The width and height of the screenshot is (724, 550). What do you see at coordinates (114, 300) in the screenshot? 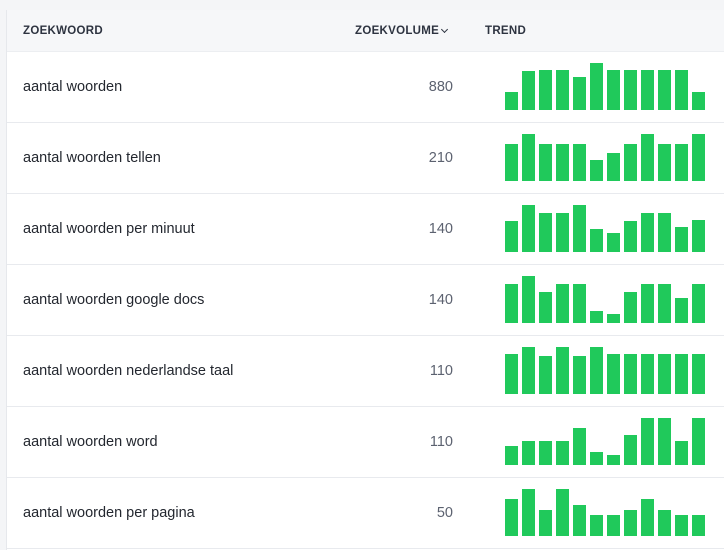
I see `keyword-cell: aantal woorden google docs` at bounding box center [114, 300].